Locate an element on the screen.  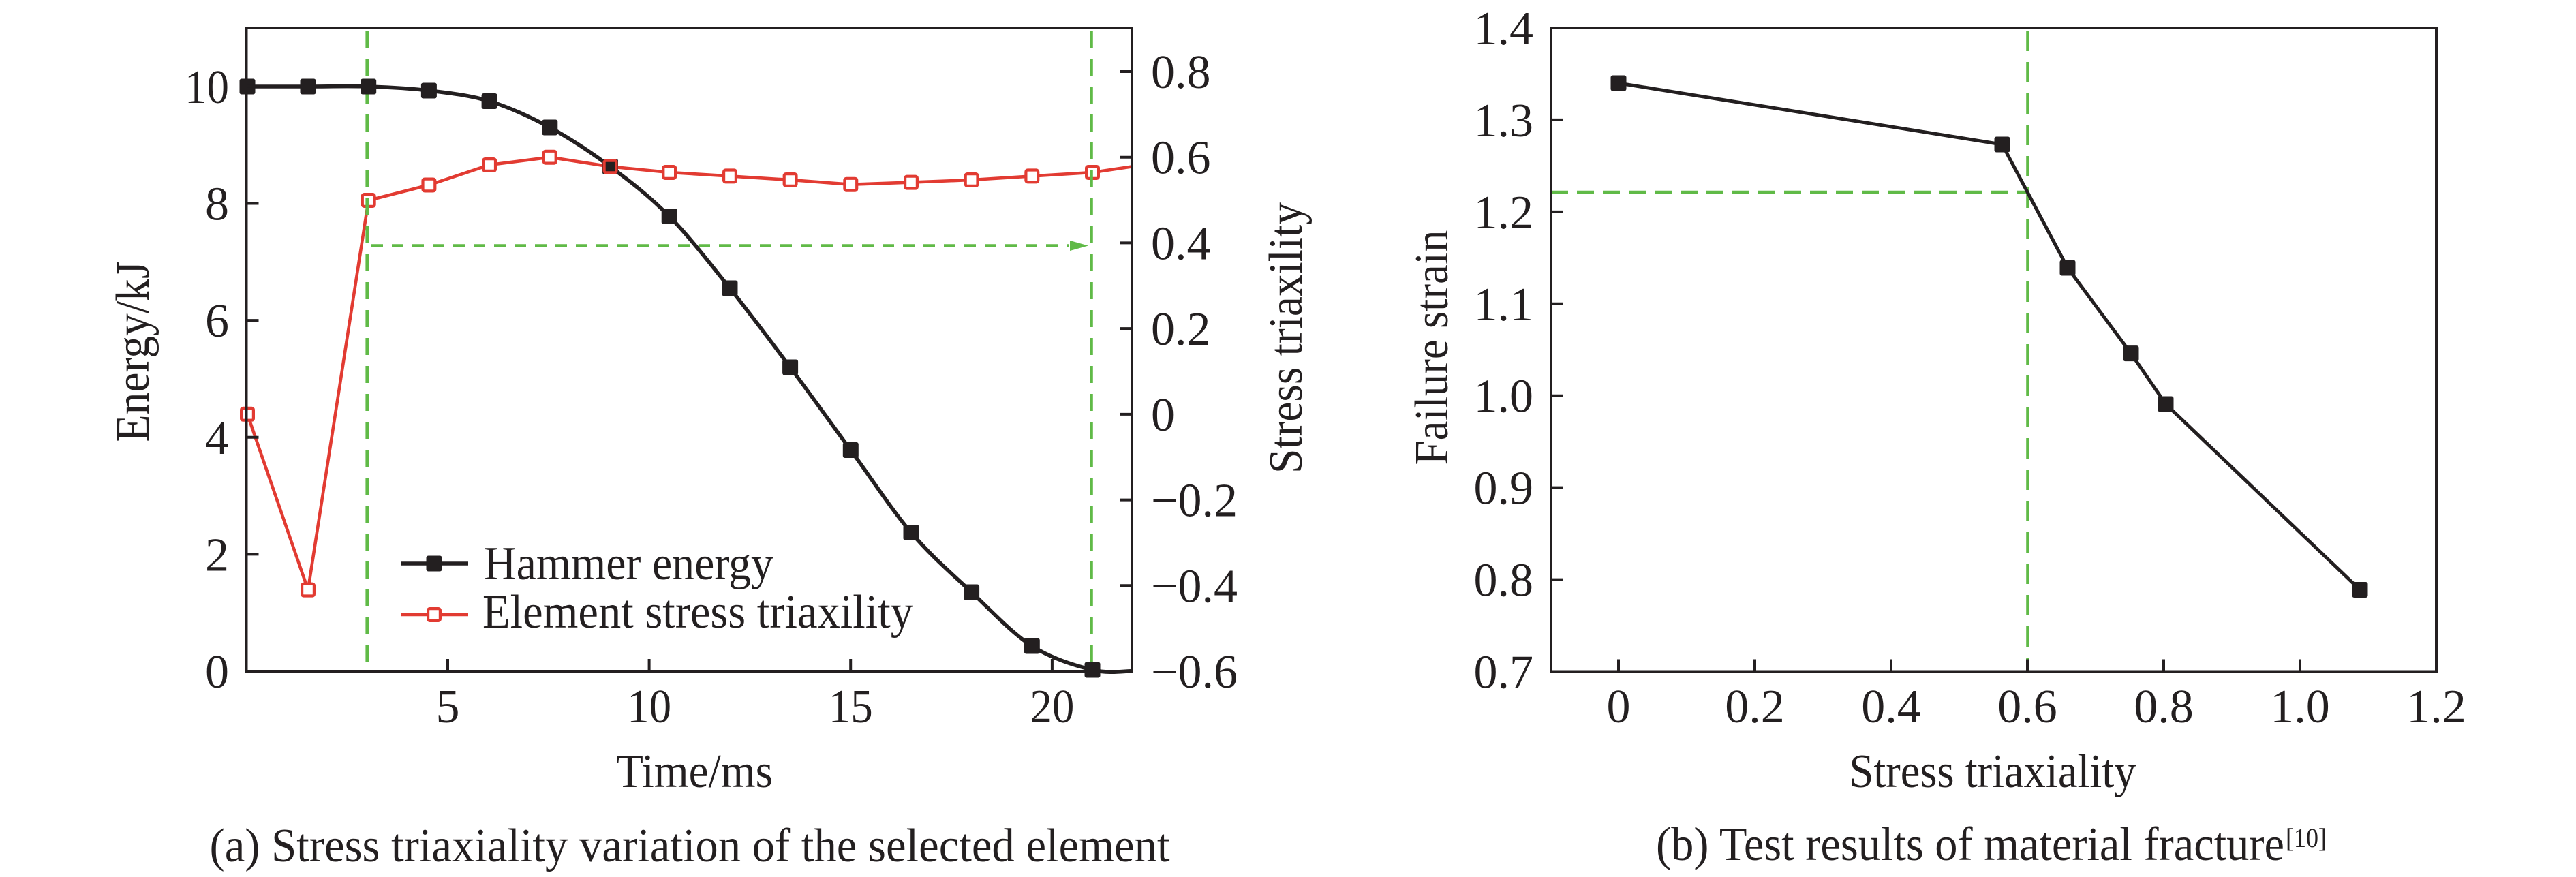
svg-text: Failure strain is located at coordinates (1432, 347).